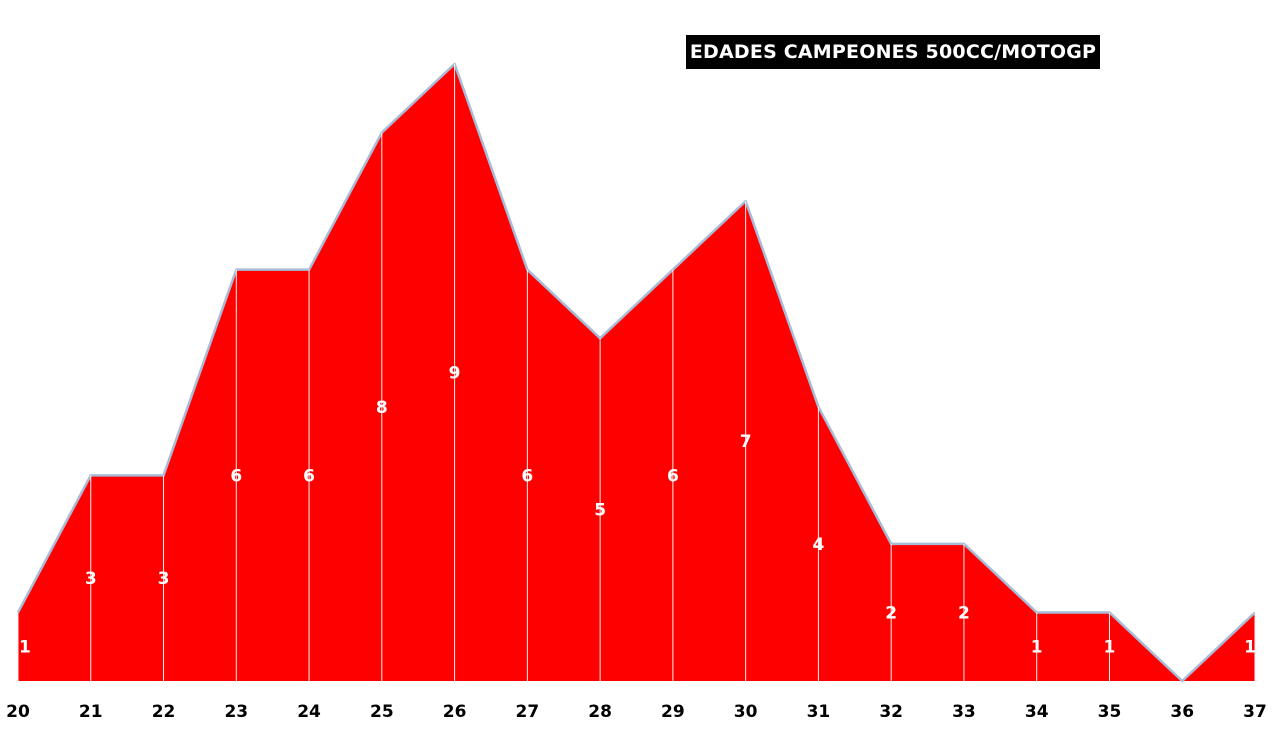  What do you see at coordinates (164, 712) in the screenshot?
I see `x-tick-label: 22` at bounding box center [164, 712].